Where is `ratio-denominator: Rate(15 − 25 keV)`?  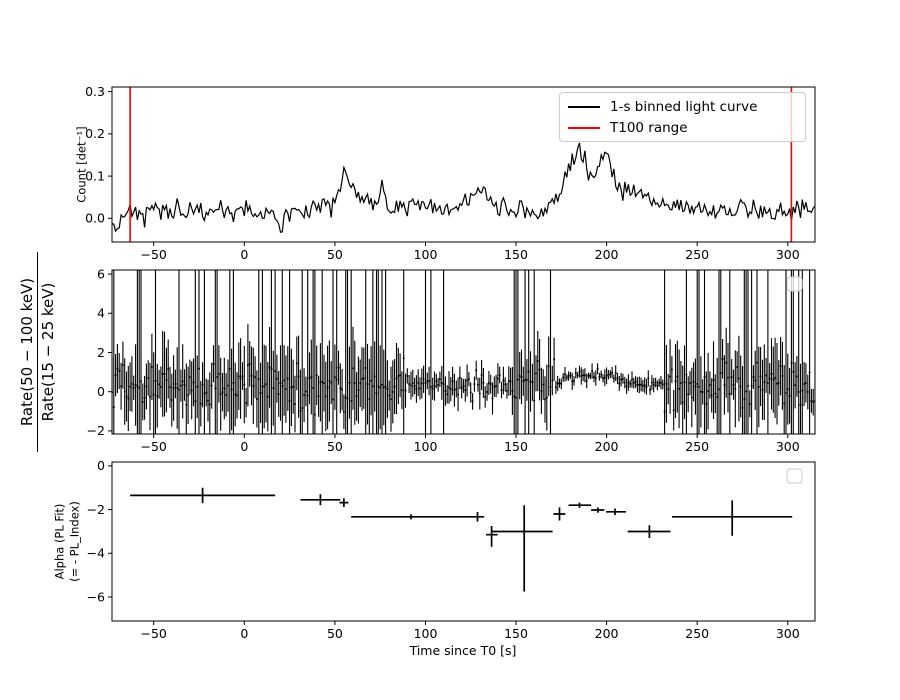
ratio-denominator: Rate(15 − 25 keV) is located at coordinates (48, 352).